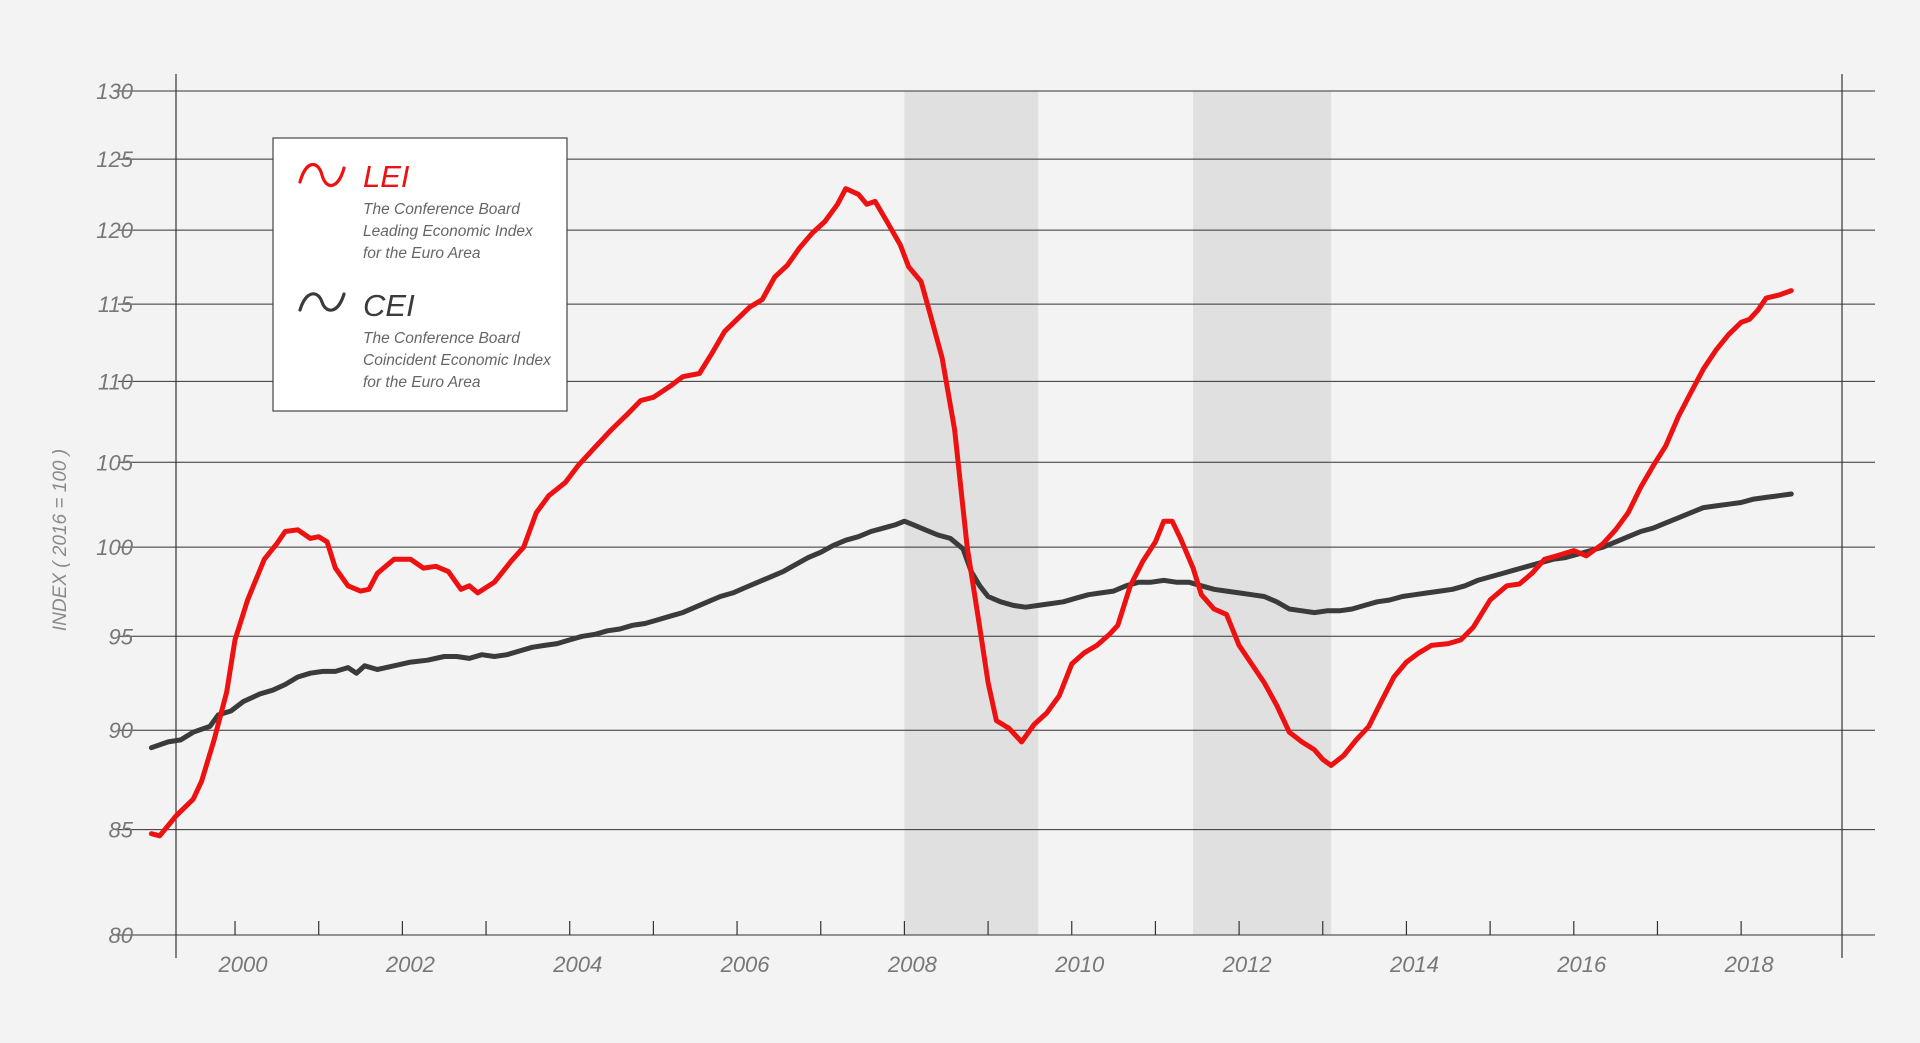 Image resolution: width=1920 pixels, height=1043 pixels. I want to click on x-tick-label-2006: 2006, so click(745, 964).